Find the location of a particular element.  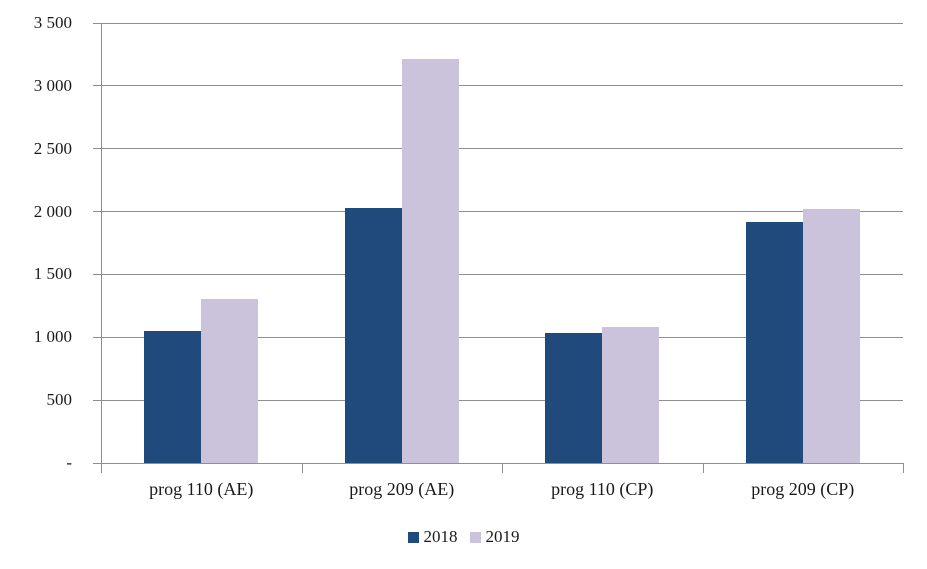

legend-item-2018: 2018 is located at coordinates (432, 537).